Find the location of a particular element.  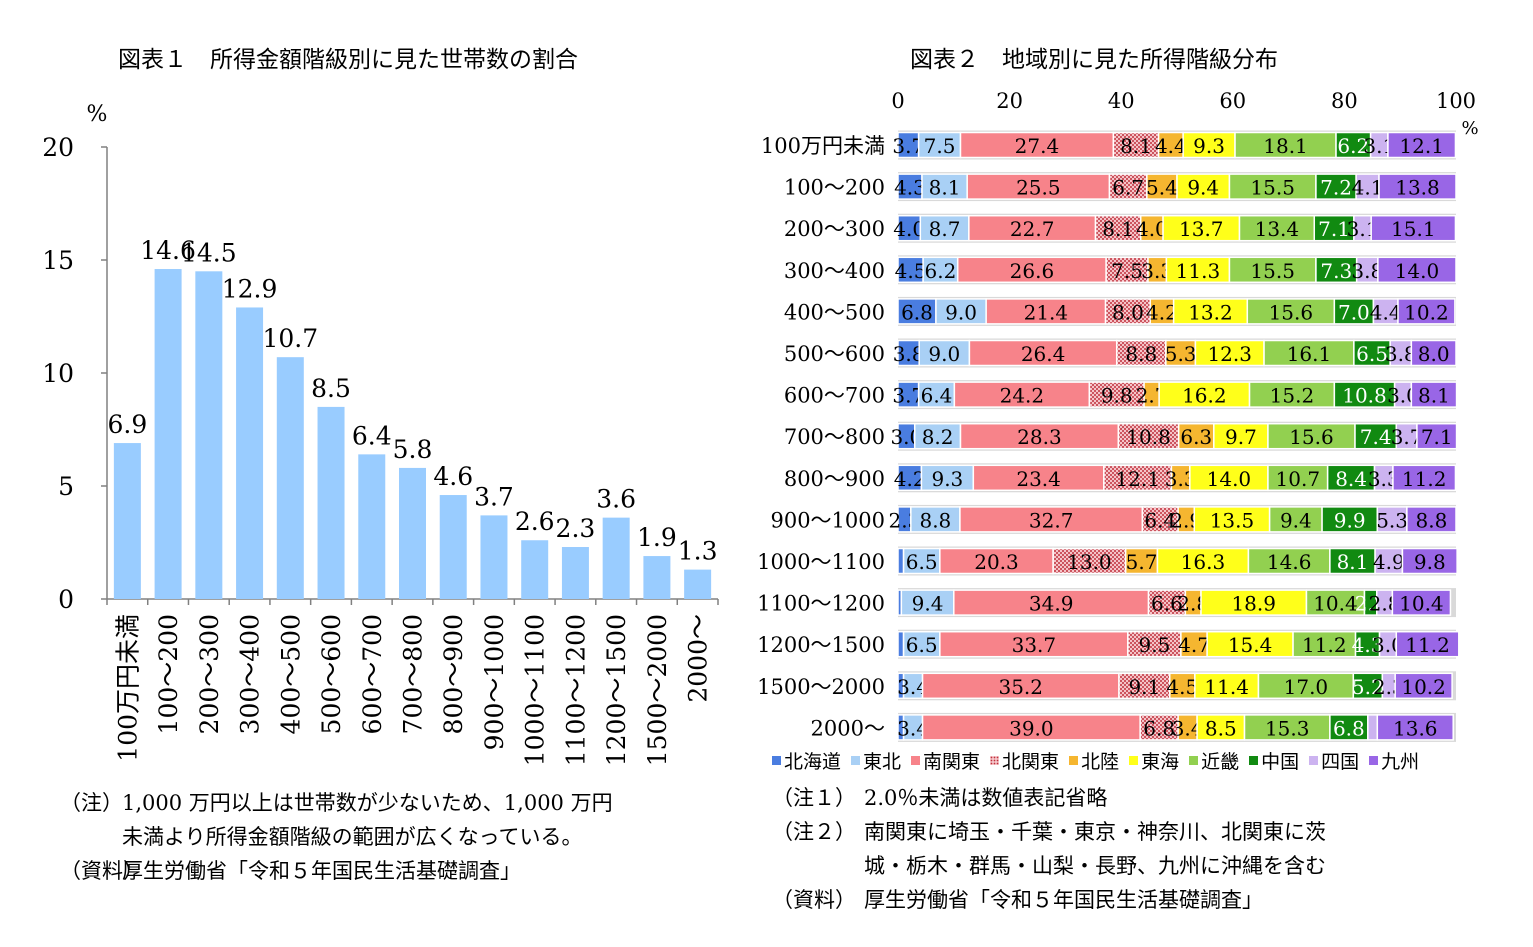

chart2-data-label: 5.3 is located at coordinates (1181, 354).